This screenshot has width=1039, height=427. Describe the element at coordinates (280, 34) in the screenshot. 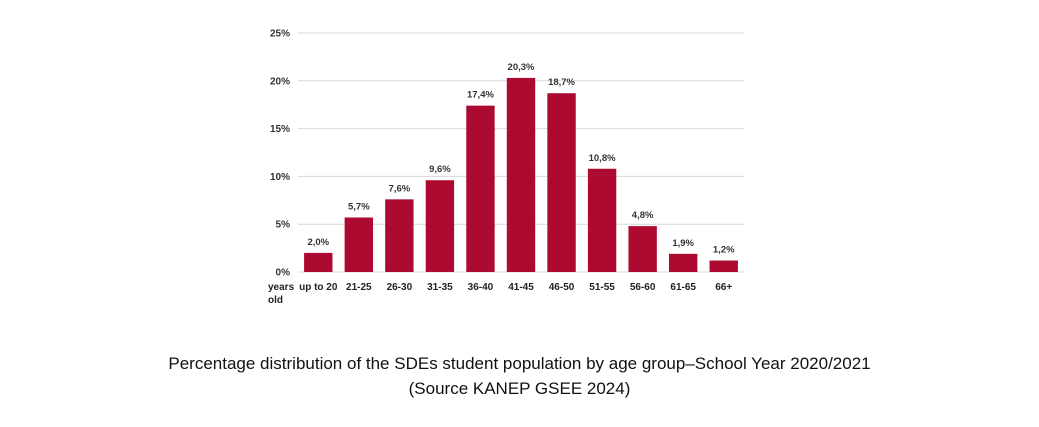

I see `y-tick-label: 25%` at that location.